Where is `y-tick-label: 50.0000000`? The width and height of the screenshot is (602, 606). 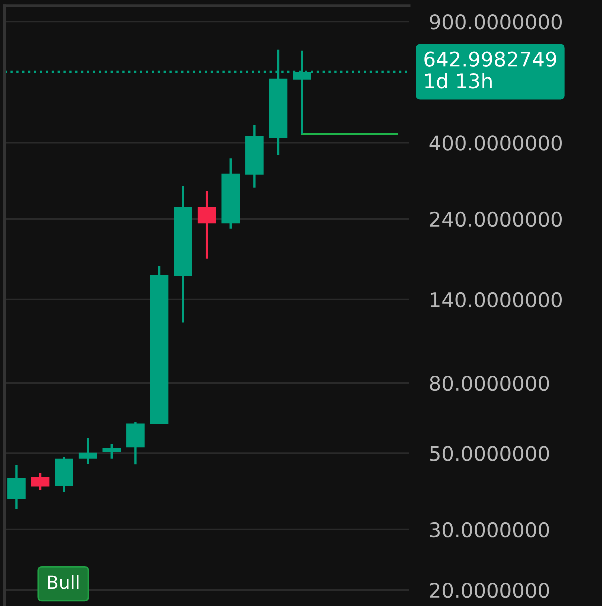
y-tick-label: 50.0000000 is located at coordinates (490, 454).